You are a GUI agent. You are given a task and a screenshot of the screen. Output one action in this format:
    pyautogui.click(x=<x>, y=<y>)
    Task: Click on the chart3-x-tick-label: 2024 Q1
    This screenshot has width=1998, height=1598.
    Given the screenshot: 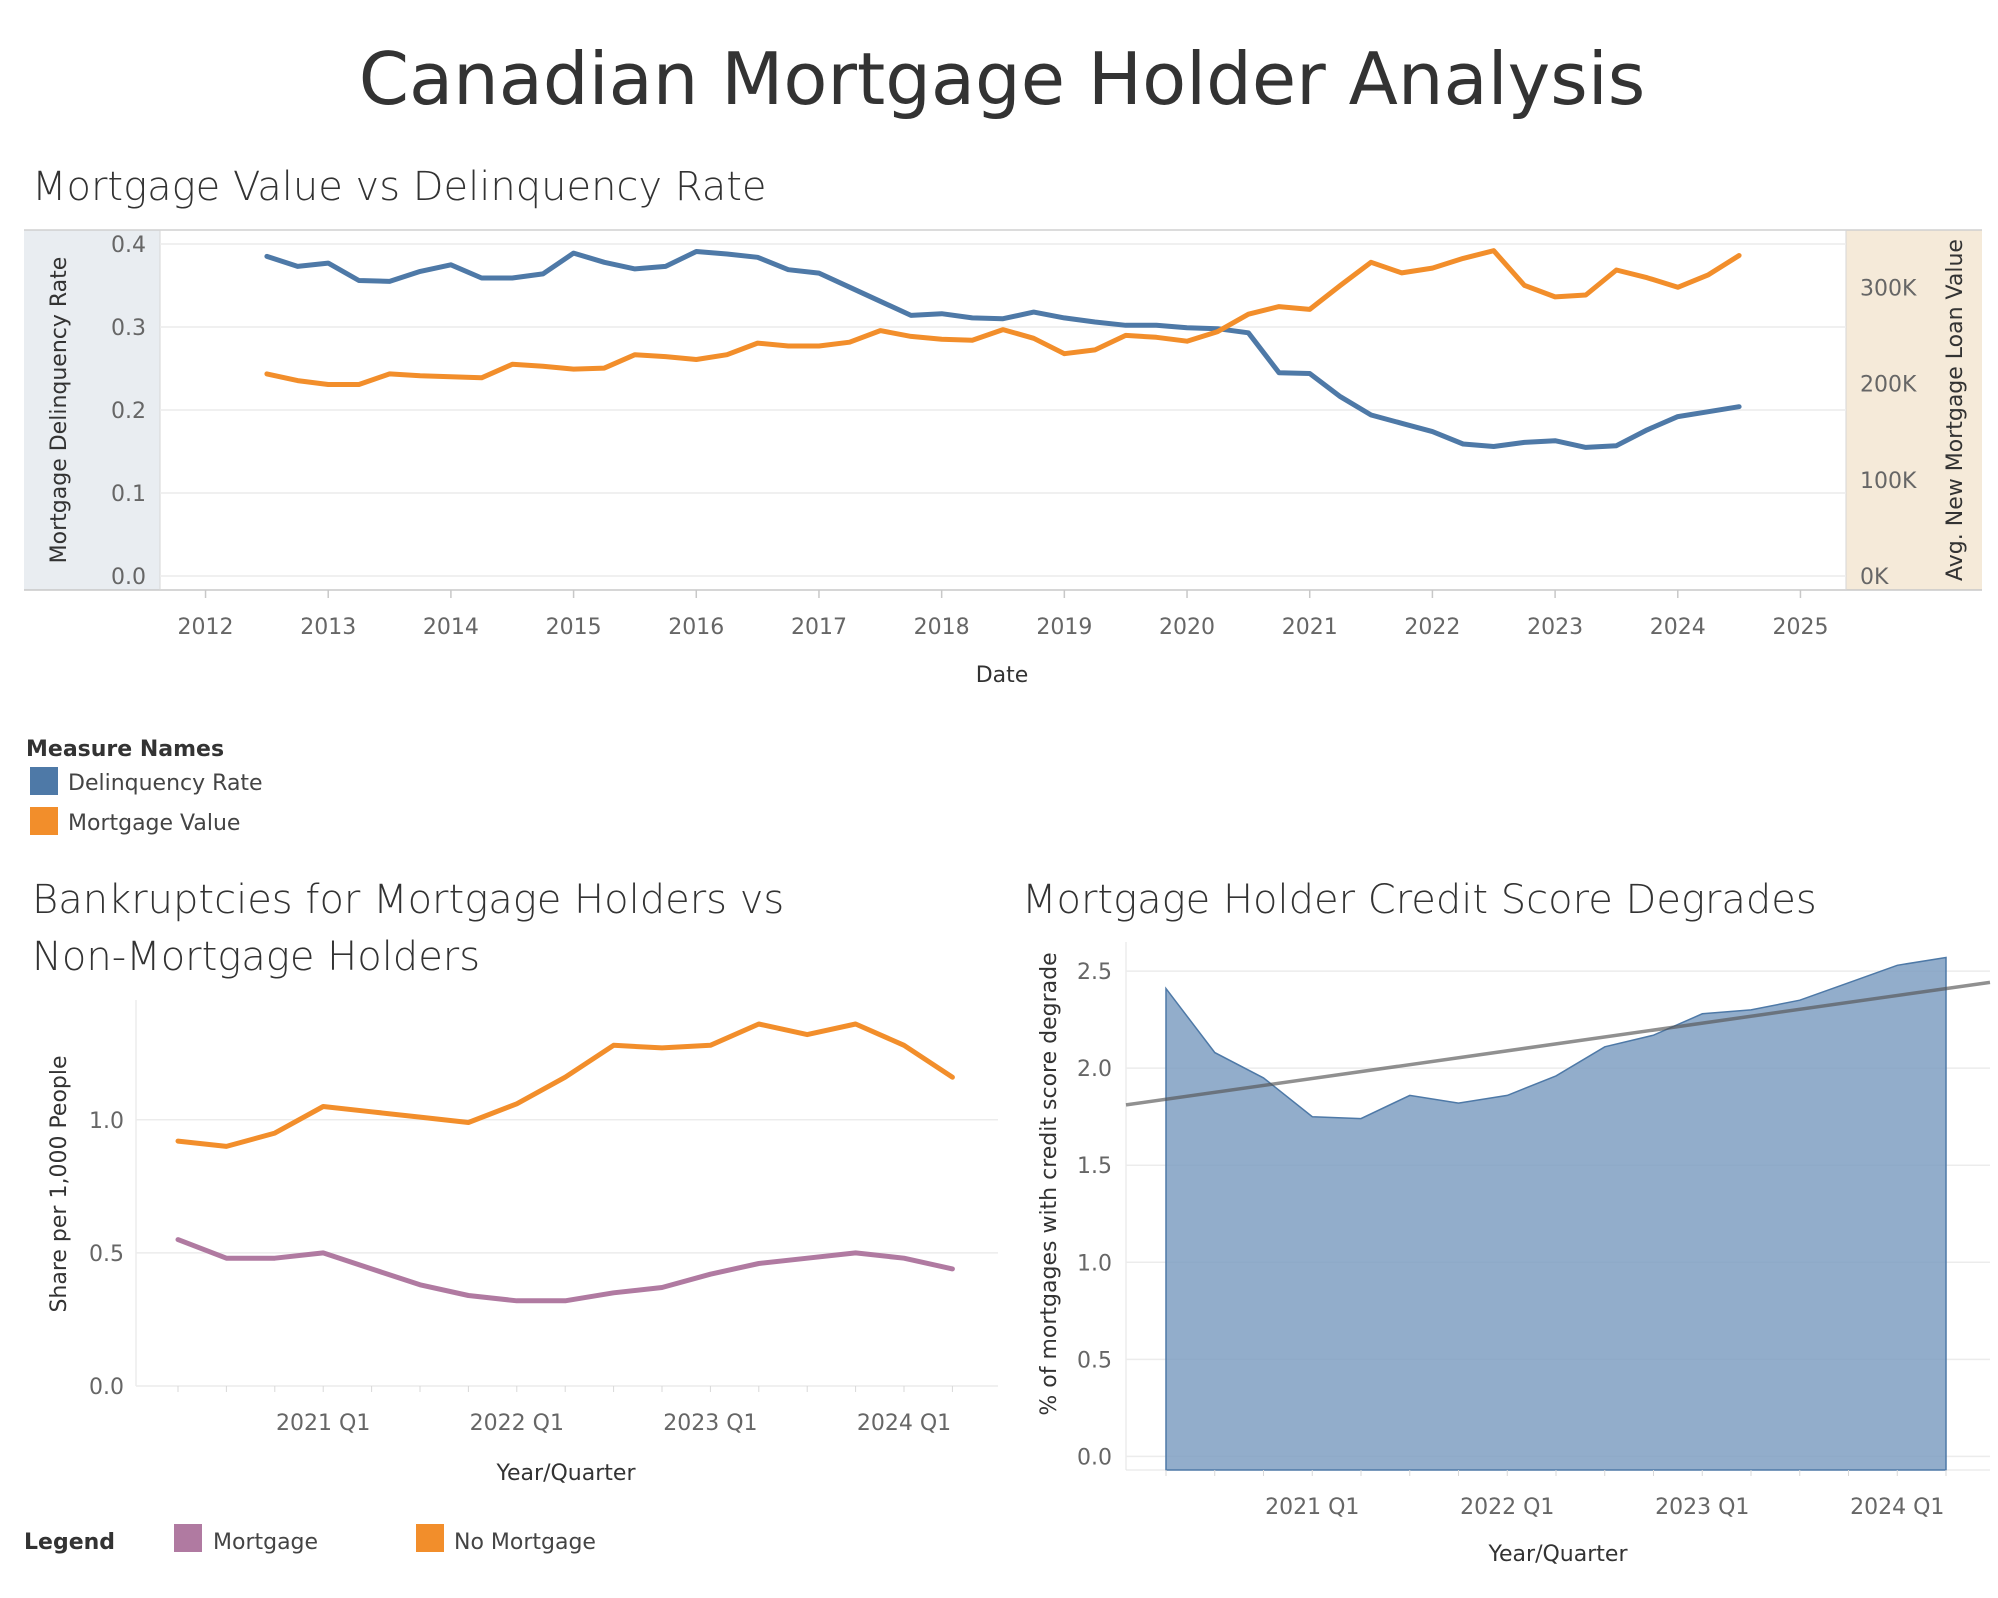 What is the action you would take?
    pyautogui.click(x=1897, y=1507)
    